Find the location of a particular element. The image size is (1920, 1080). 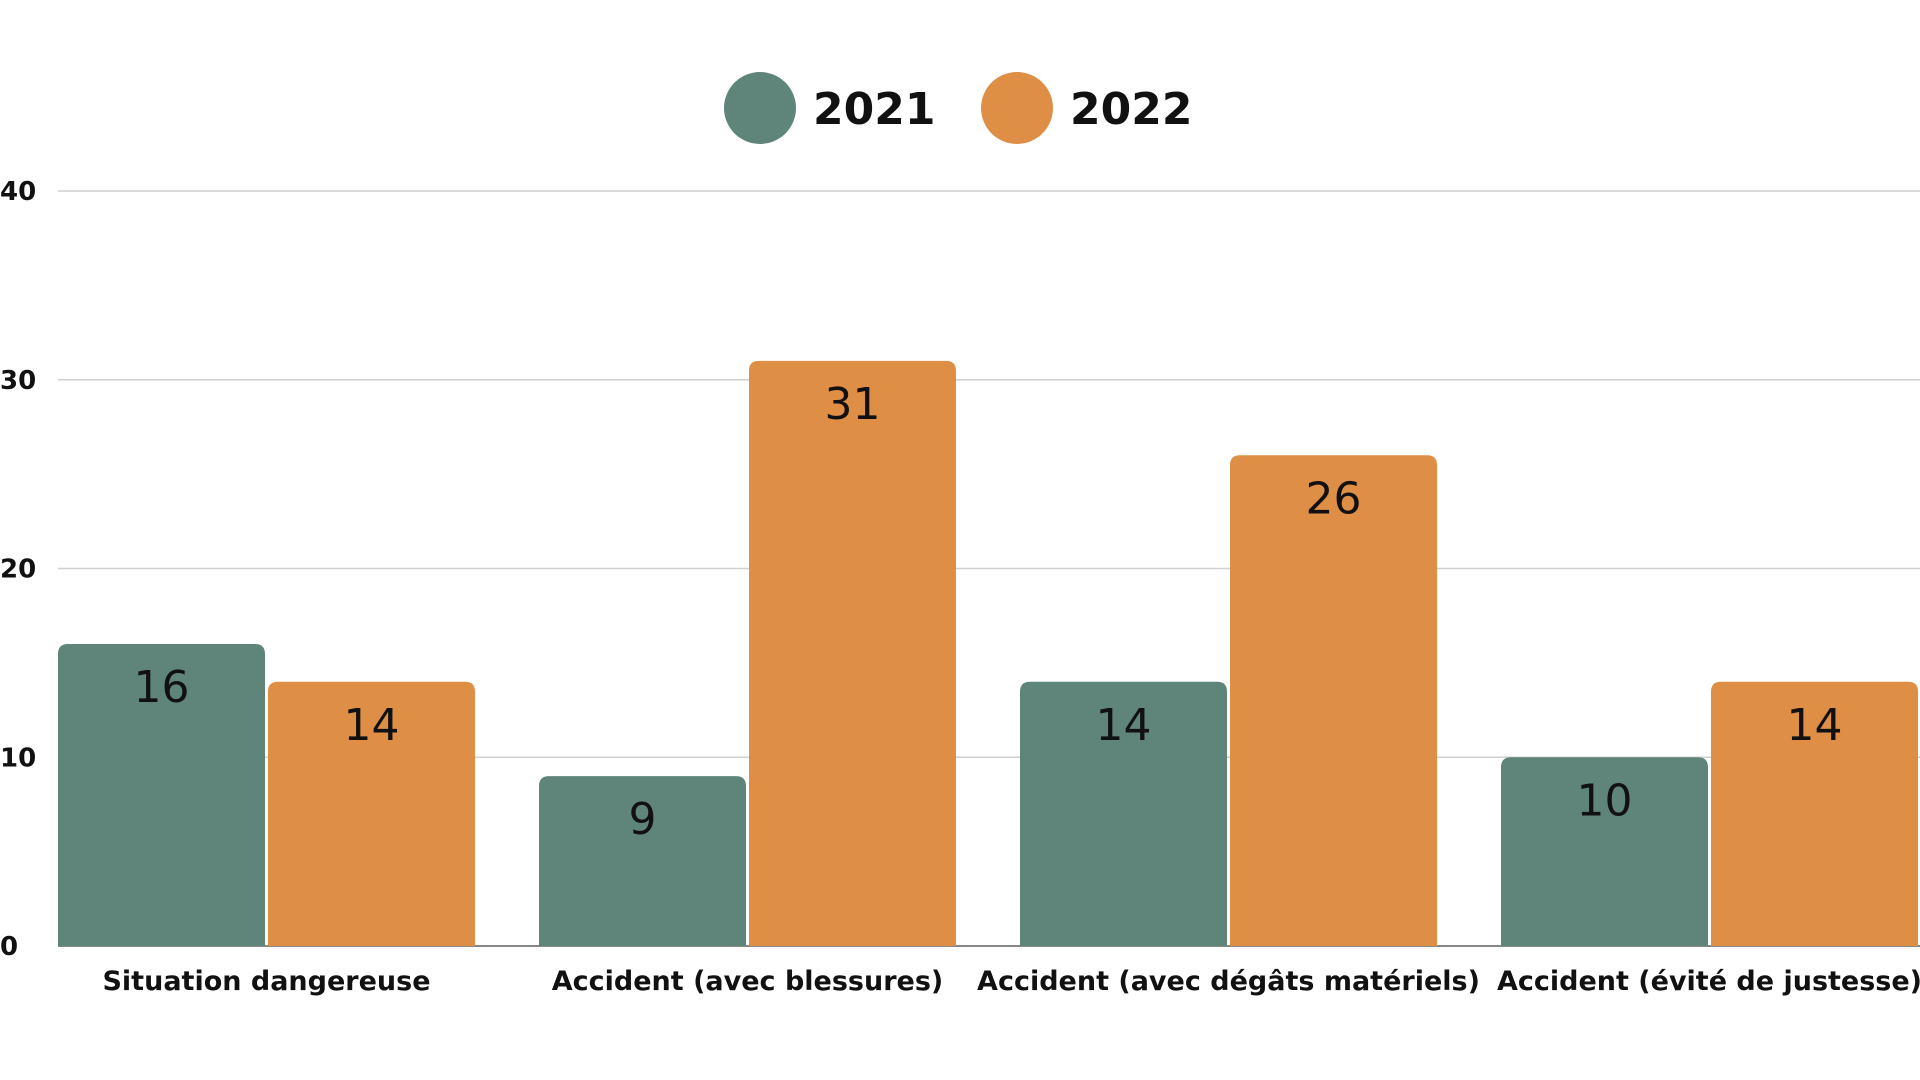

y-axis-ticks: 0 10 20 30 40 is located at coordinates (18, 569).